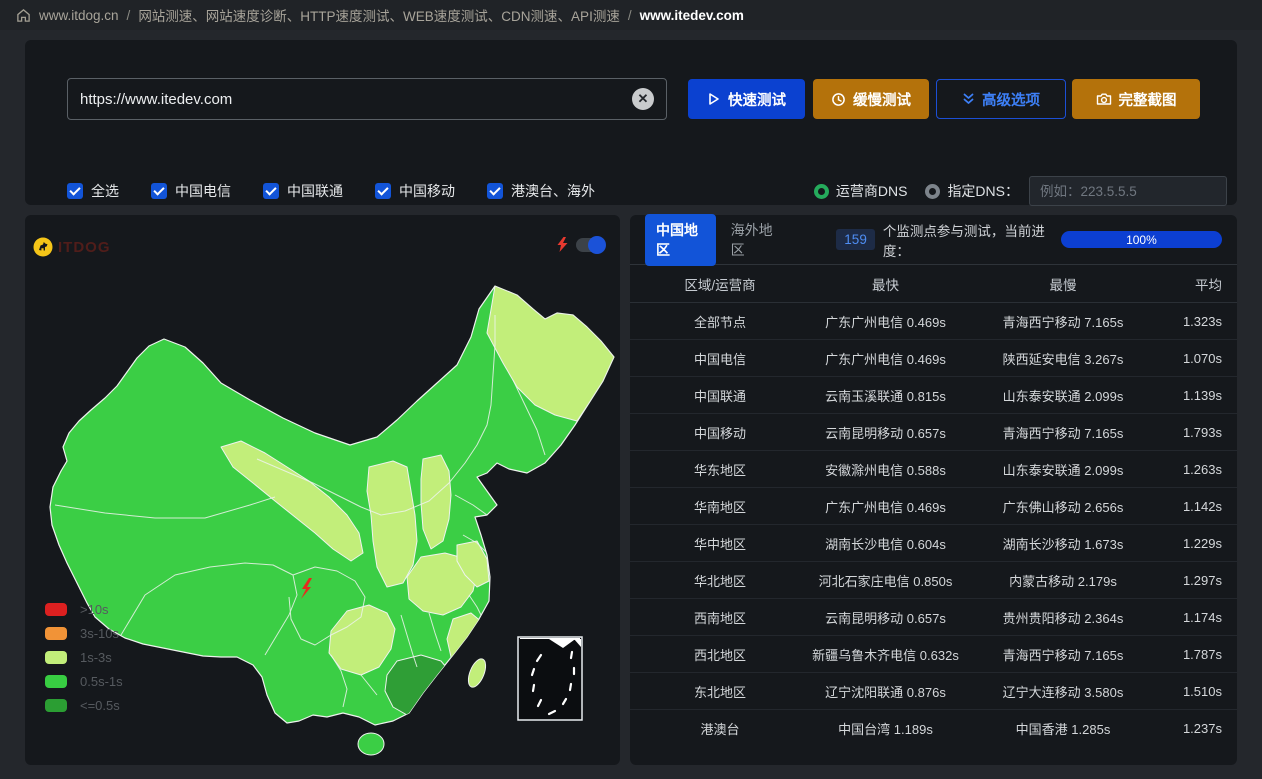  Describe the element at coordinates (84, 681) in the screenshot. I see `legend-item-3: 0.5s-1s` at that location.